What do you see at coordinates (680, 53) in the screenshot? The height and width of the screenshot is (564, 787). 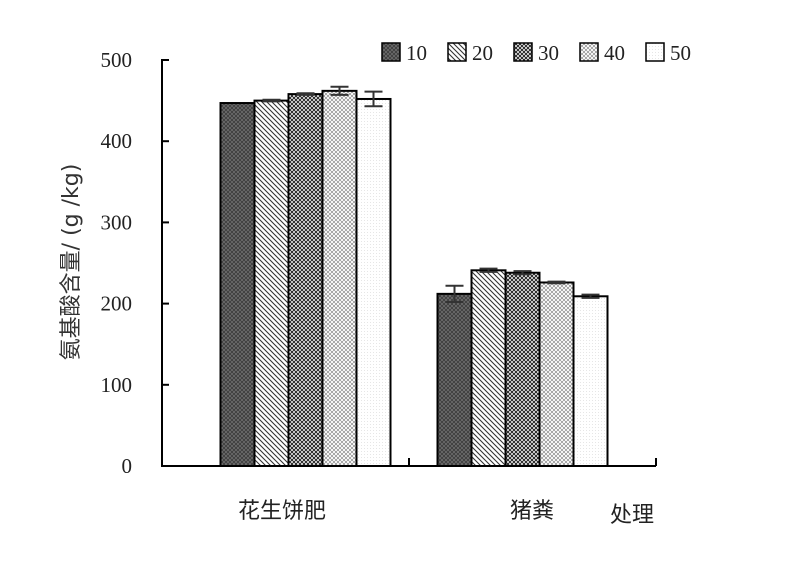 I see `legend-label: 50` at bounding box center [680, 53].